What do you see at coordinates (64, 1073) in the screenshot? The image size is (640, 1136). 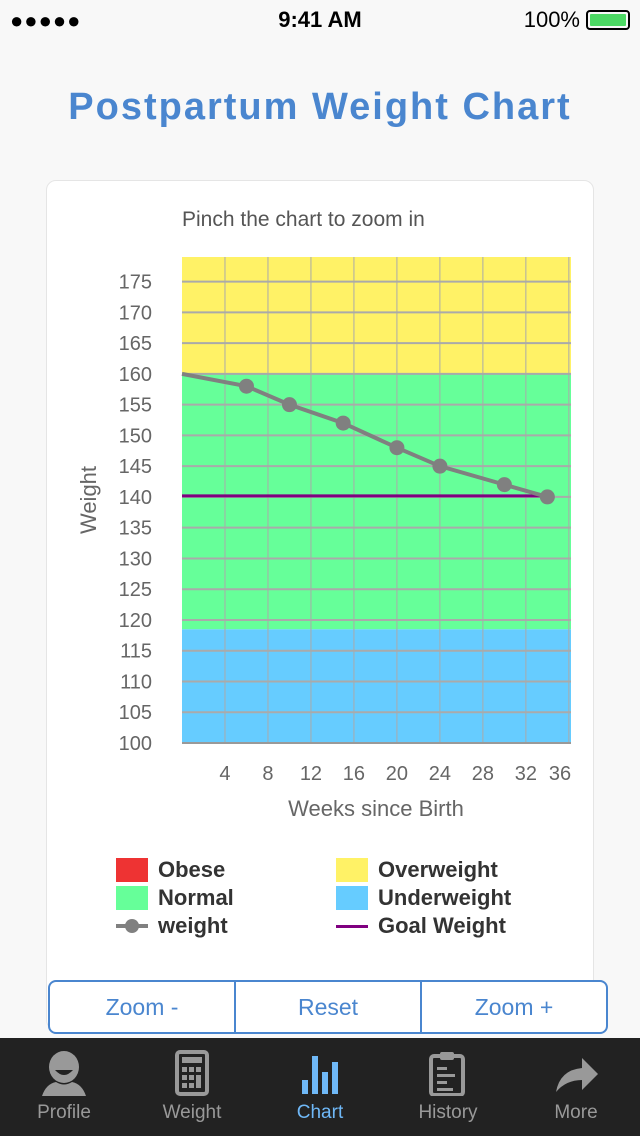 I see `profile-icon` at bounding box center [64, 1073].